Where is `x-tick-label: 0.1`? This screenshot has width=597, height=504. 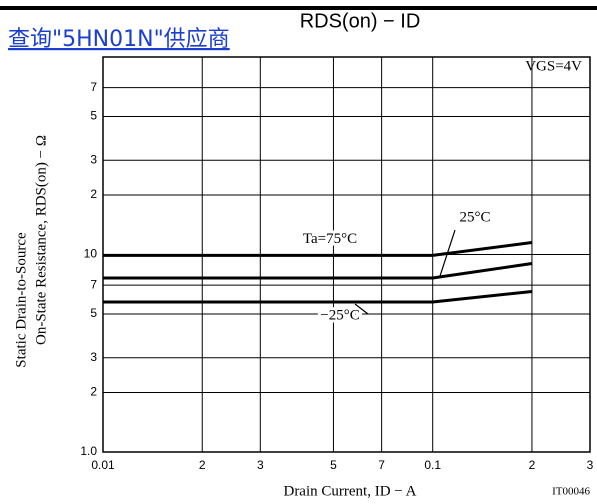
x-tick-label: 0.1 is located at coordinates (432, 465).